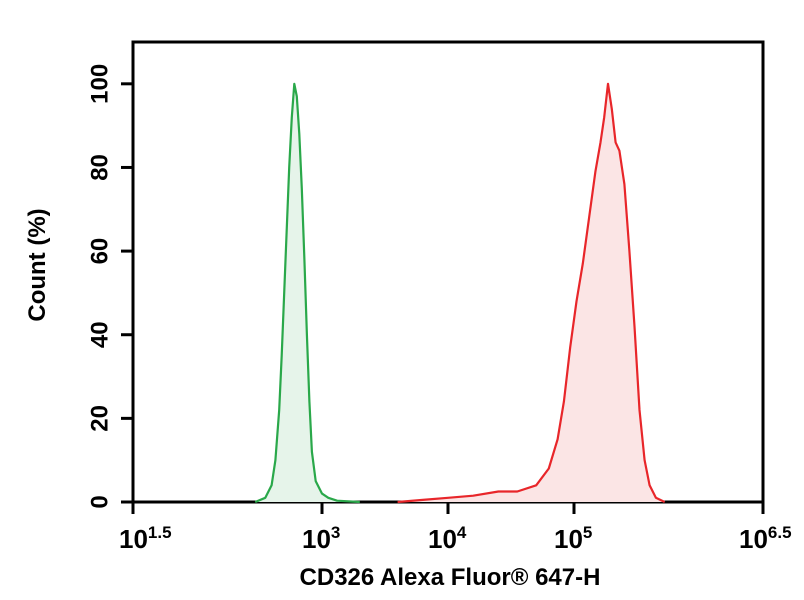 The height and width of the screenshot is (600, 804). I want to click on y-tick-label: 0, so click(99, 501).